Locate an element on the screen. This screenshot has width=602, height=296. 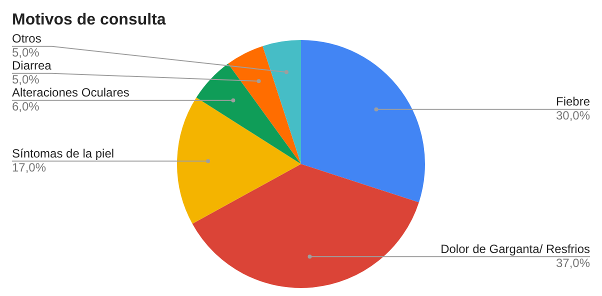
data-label: 6,0% is located at coordinates (26, 107).